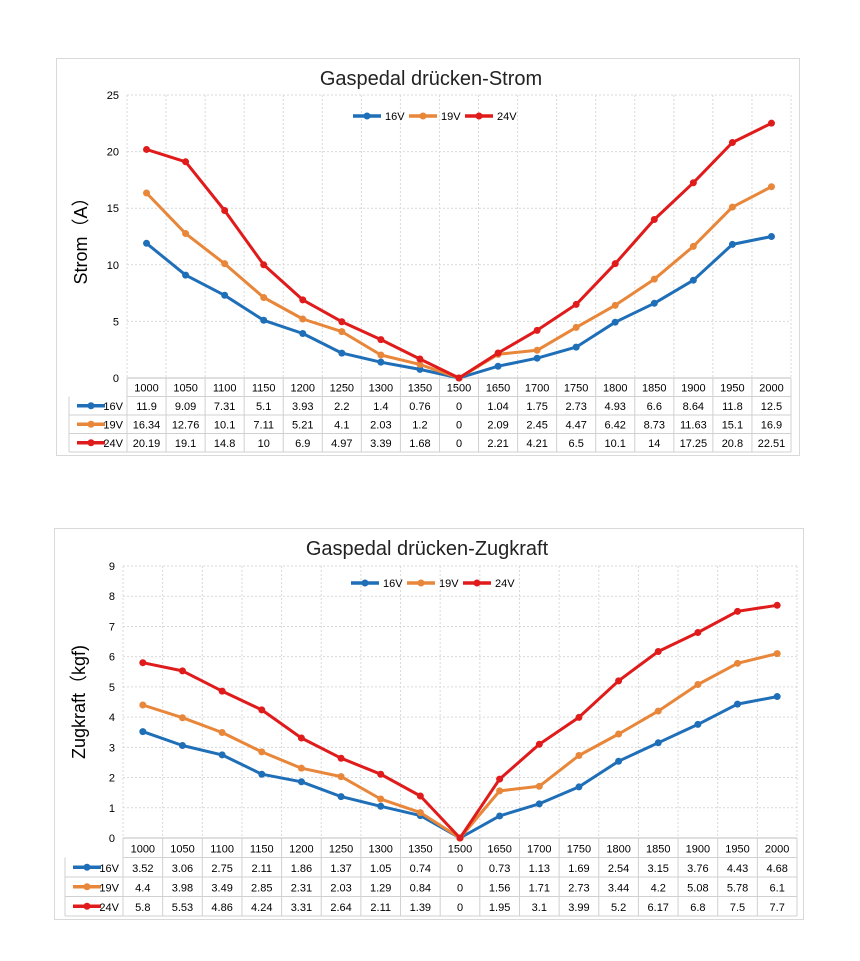  What do you see at coordinates (654, 444) in the screenshot?
I see `c1-data-label-24V: 14` at bounding box center [654, 444].